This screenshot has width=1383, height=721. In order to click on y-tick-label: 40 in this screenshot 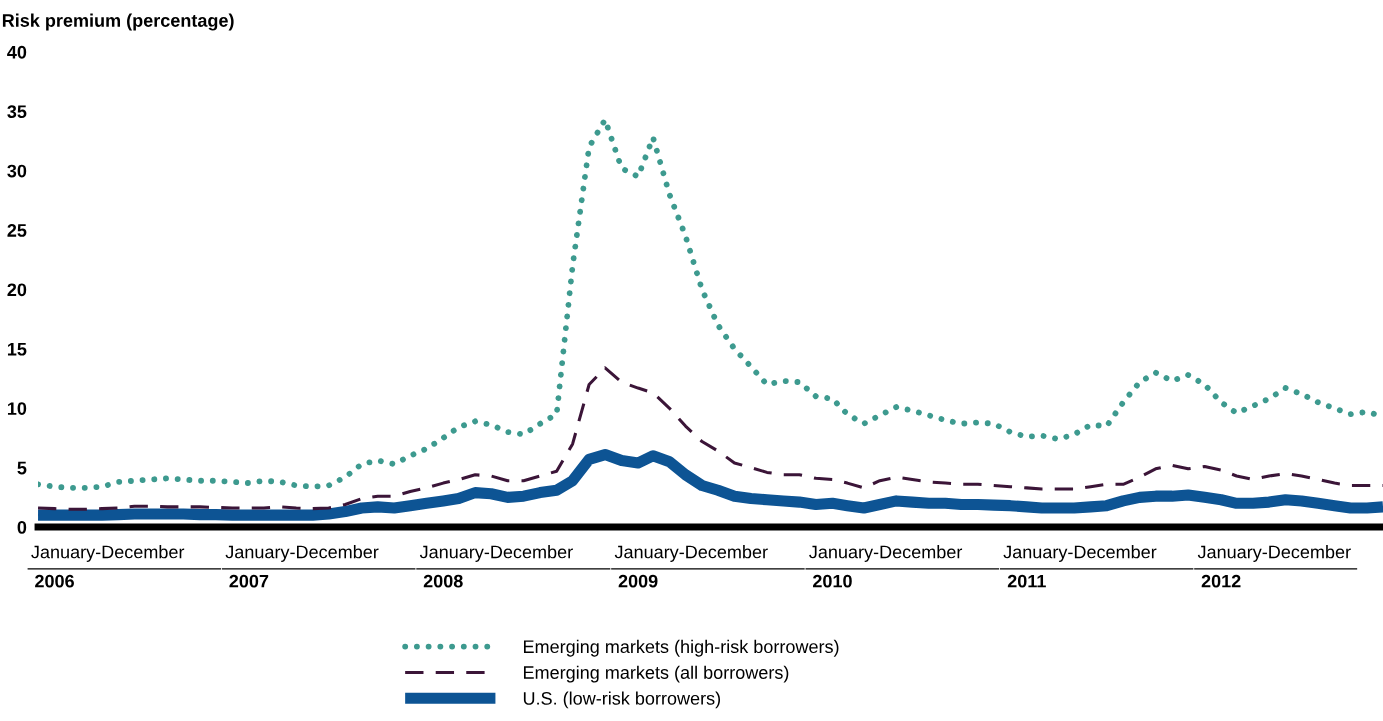, I will do `click(17, 52)`.